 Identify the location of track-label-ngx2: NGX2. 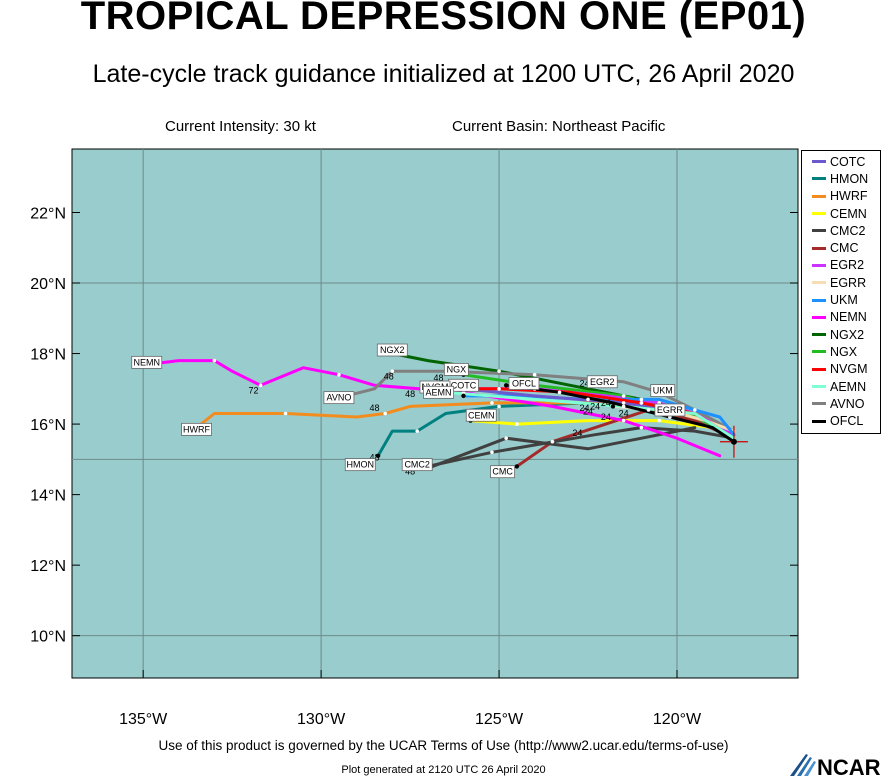
(392, 350).